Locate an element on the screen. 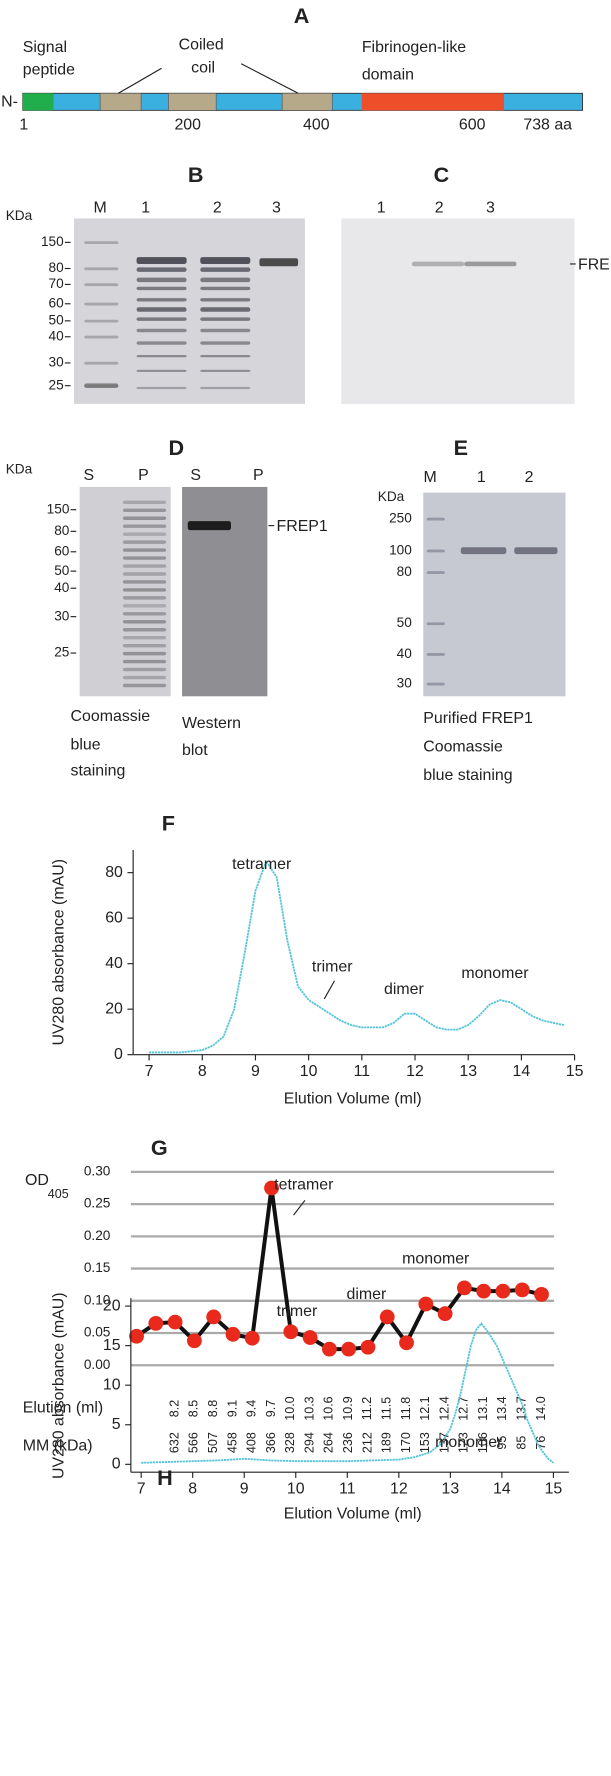 This screenshot has height=1776, width=611. x-tick-label: 9.1 is located at coordinates (232, 1408).